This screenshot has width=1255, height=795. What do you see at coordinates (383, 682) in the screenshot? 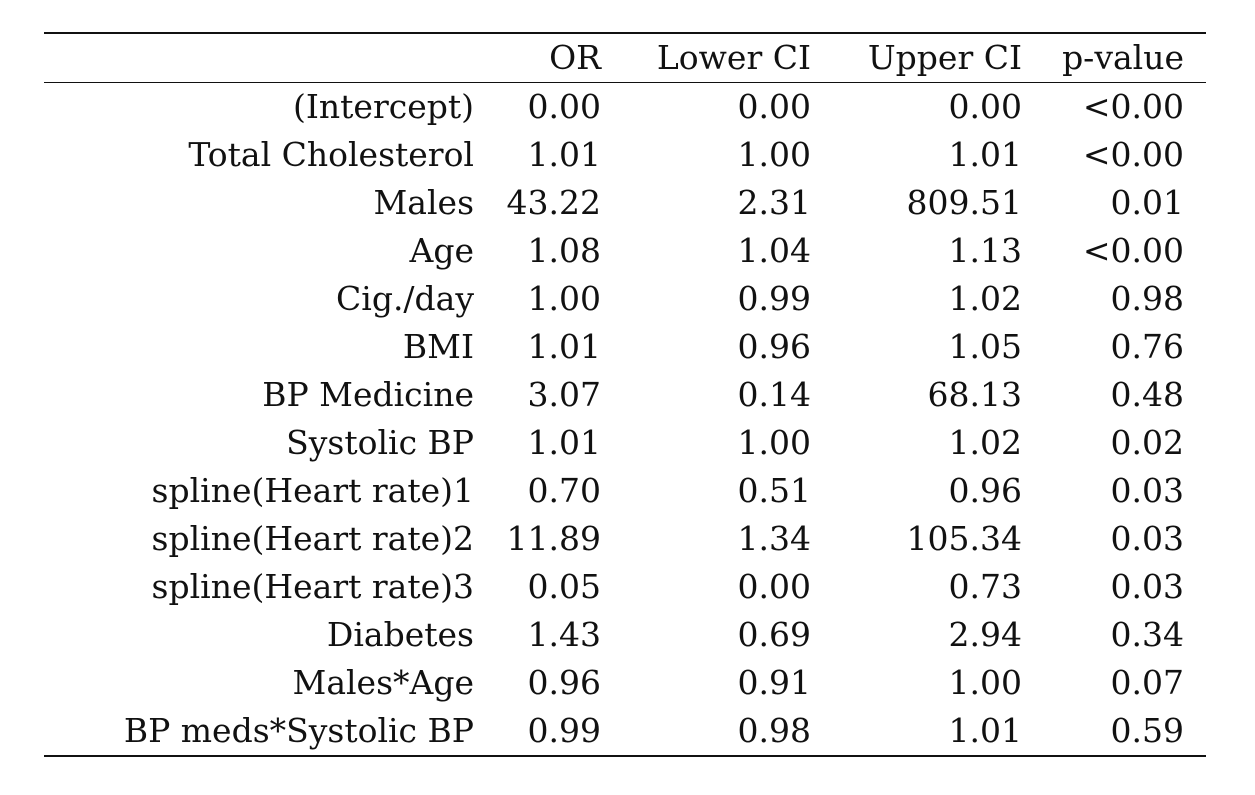
I see `row-label: Males*Age` at bounding box center [383, 682].